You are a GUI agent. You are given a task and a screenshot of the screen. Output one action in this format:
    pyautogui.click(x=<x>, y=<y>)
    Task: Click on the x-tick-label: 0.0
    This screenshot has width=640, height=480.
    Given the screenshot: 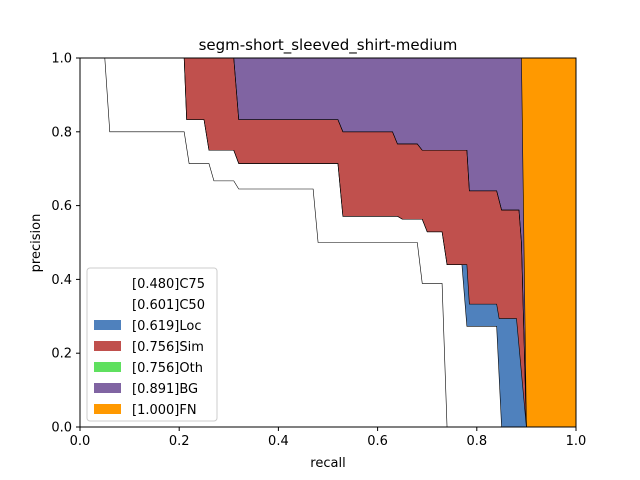 What is the action you would take?
    pyautogui.click(x=80, y=441)
    